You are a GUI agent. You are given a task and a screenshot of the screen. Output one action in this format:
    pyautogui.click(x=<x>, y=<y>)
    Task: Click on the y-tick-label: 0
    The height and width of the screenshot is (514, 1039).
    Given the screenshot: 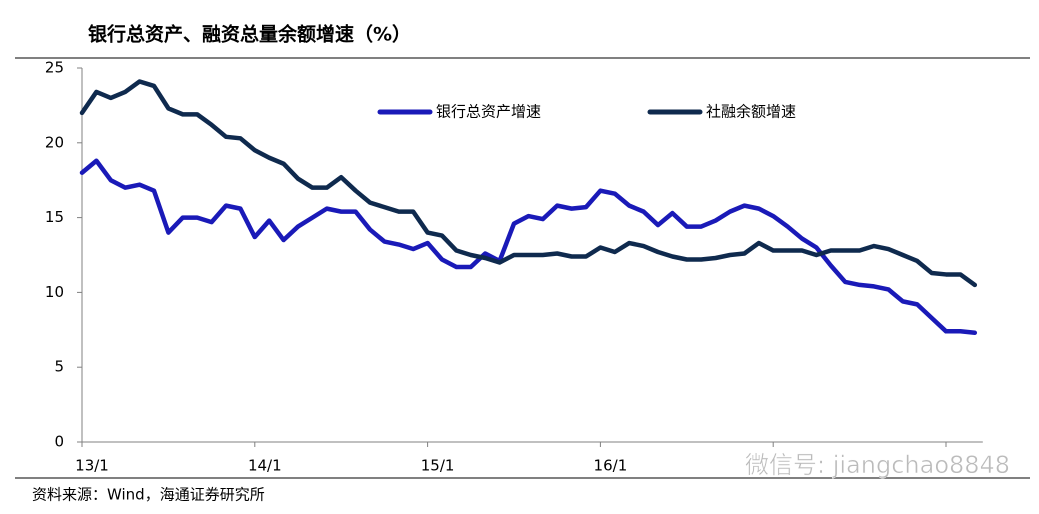 What is the action you would take?
    pyautogui.click(x=59, y=442)
    